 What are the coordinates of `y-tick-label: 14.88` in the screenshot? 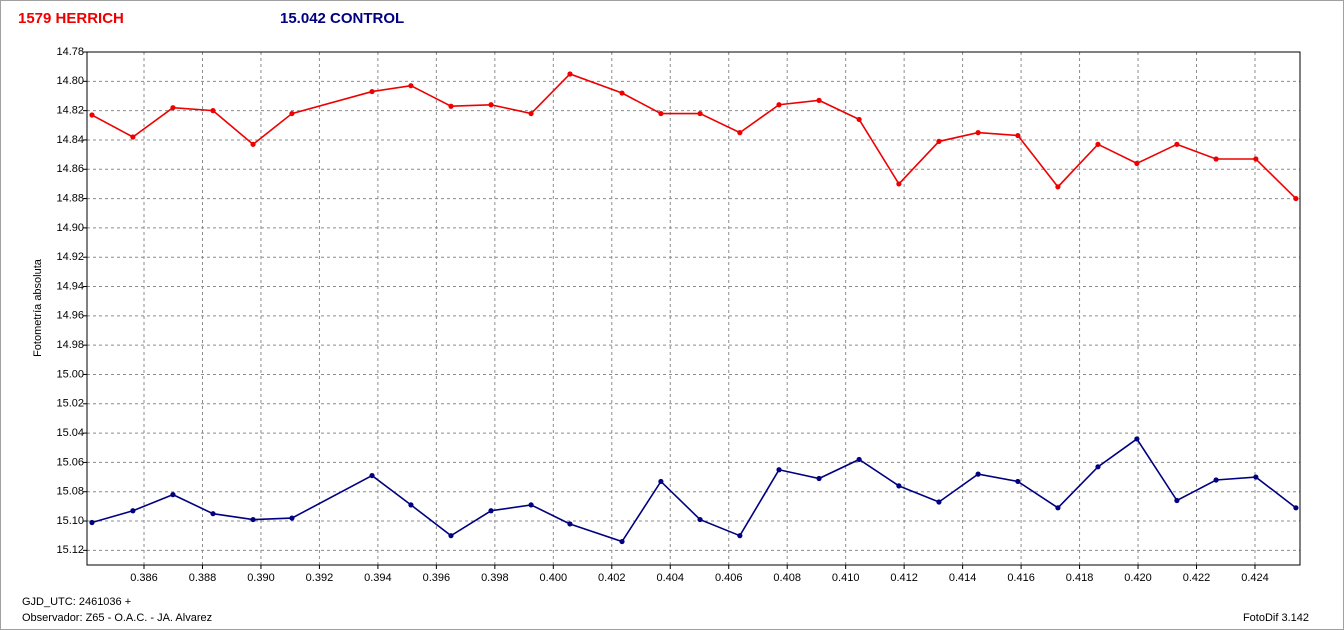 It's located at (70, 198).